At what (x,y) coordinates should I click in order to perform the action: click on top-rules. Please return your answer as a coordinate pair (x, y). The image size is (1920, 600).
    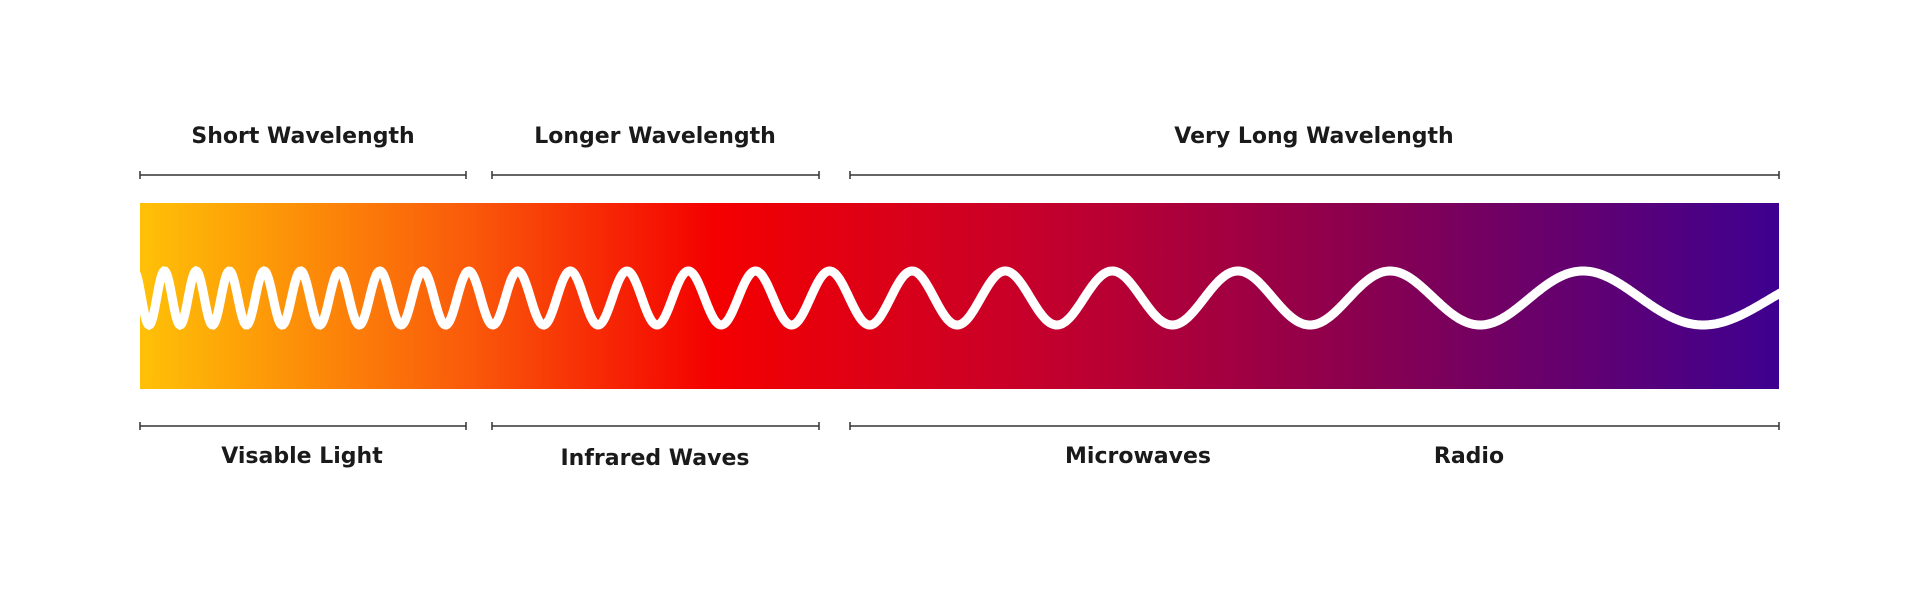
    Looking at the image, I should click on (959, 175).